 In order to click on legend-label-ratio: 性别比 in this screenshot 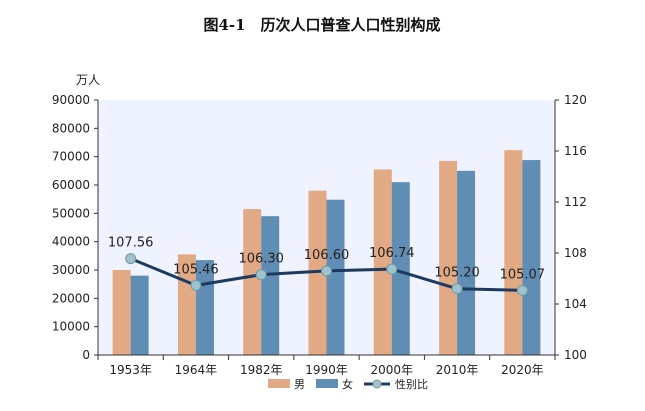, I will do `click(411, 384)`.